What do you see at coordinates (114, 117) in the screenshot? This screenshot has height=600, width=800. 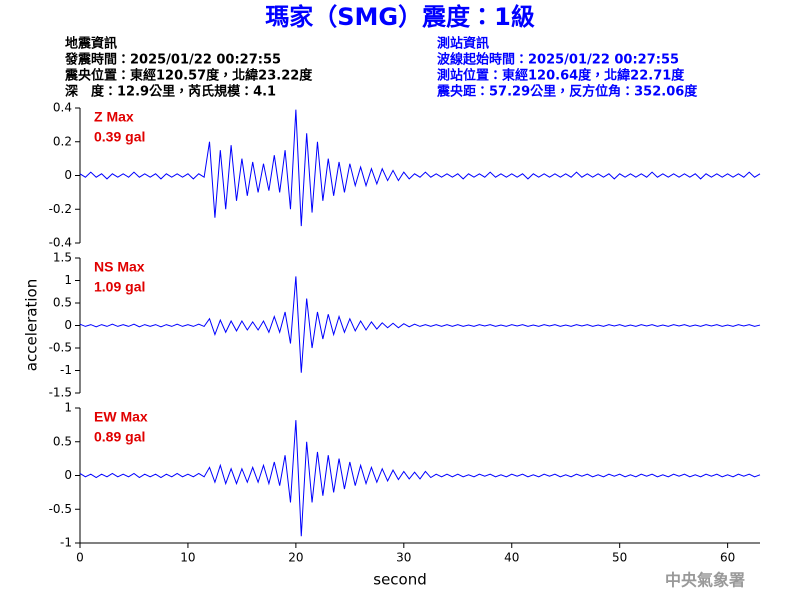 I see `channel-label: Z Max` at bounding box center [114, 117].